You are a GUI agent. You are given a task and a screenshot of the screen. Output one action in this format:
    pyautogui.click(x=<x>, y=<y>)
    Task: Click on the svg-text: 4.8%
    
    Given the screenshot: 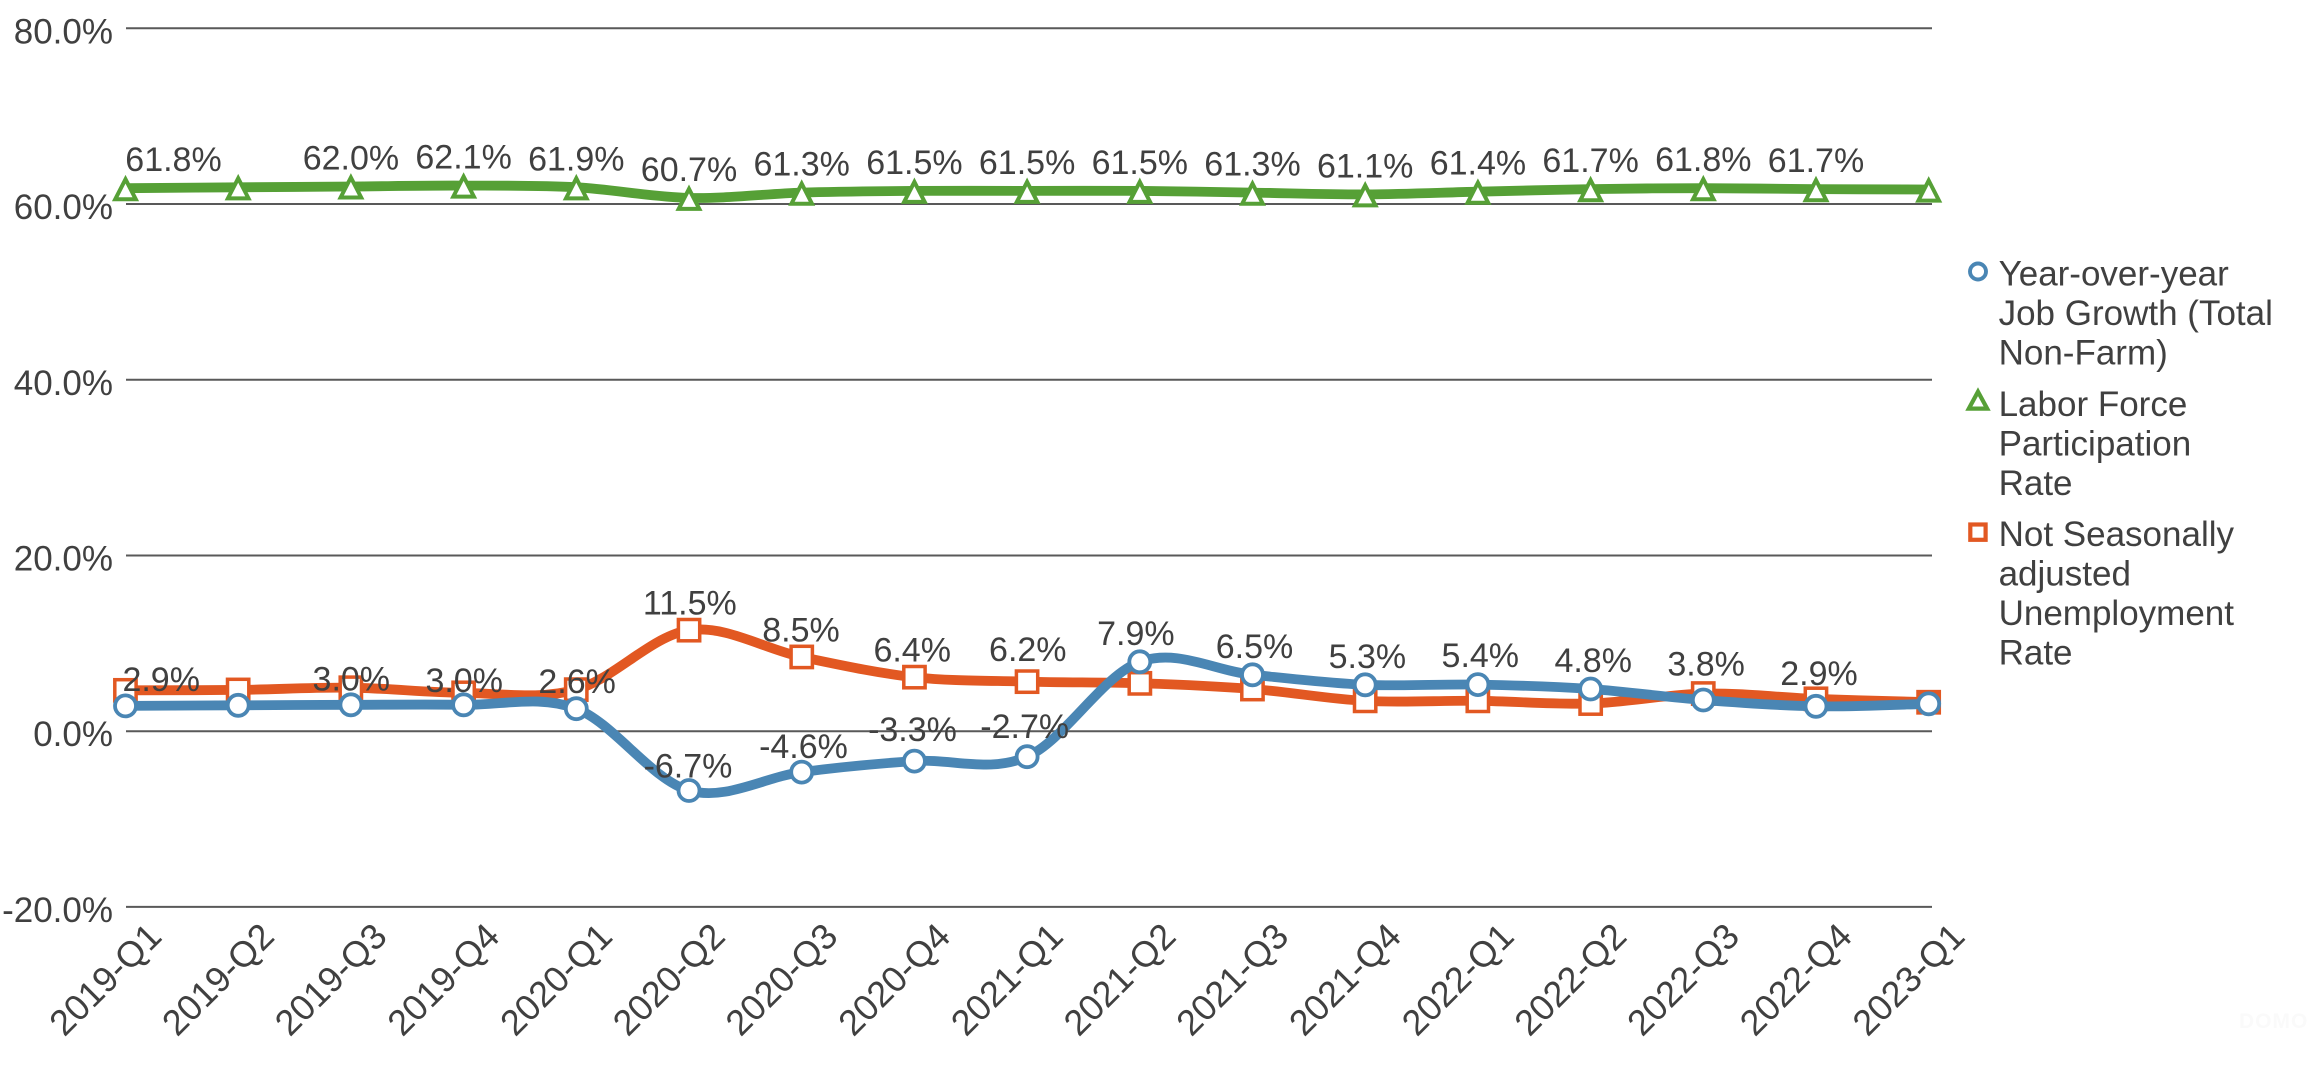 What is the action you would take?
    pyautogui.click(x=1593, y=661)
    